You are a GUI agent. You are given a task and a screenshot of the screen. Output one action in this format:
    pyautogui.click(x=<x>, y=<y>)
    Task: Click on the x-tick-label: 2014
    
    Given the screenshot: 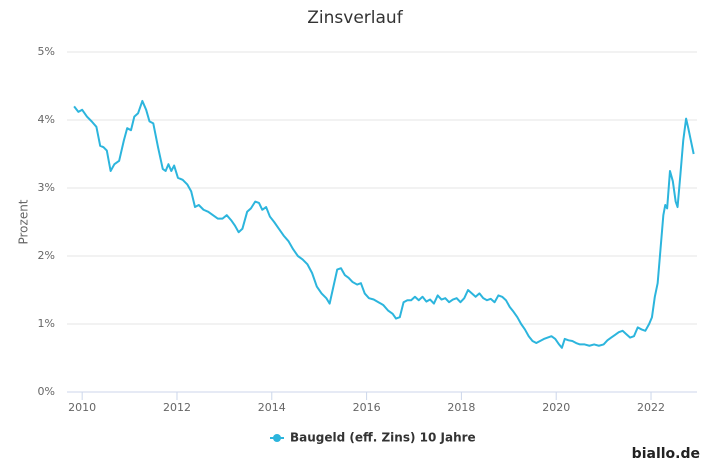 What is the action you would take?
    pyautogui.click(x=272, y=407)
    